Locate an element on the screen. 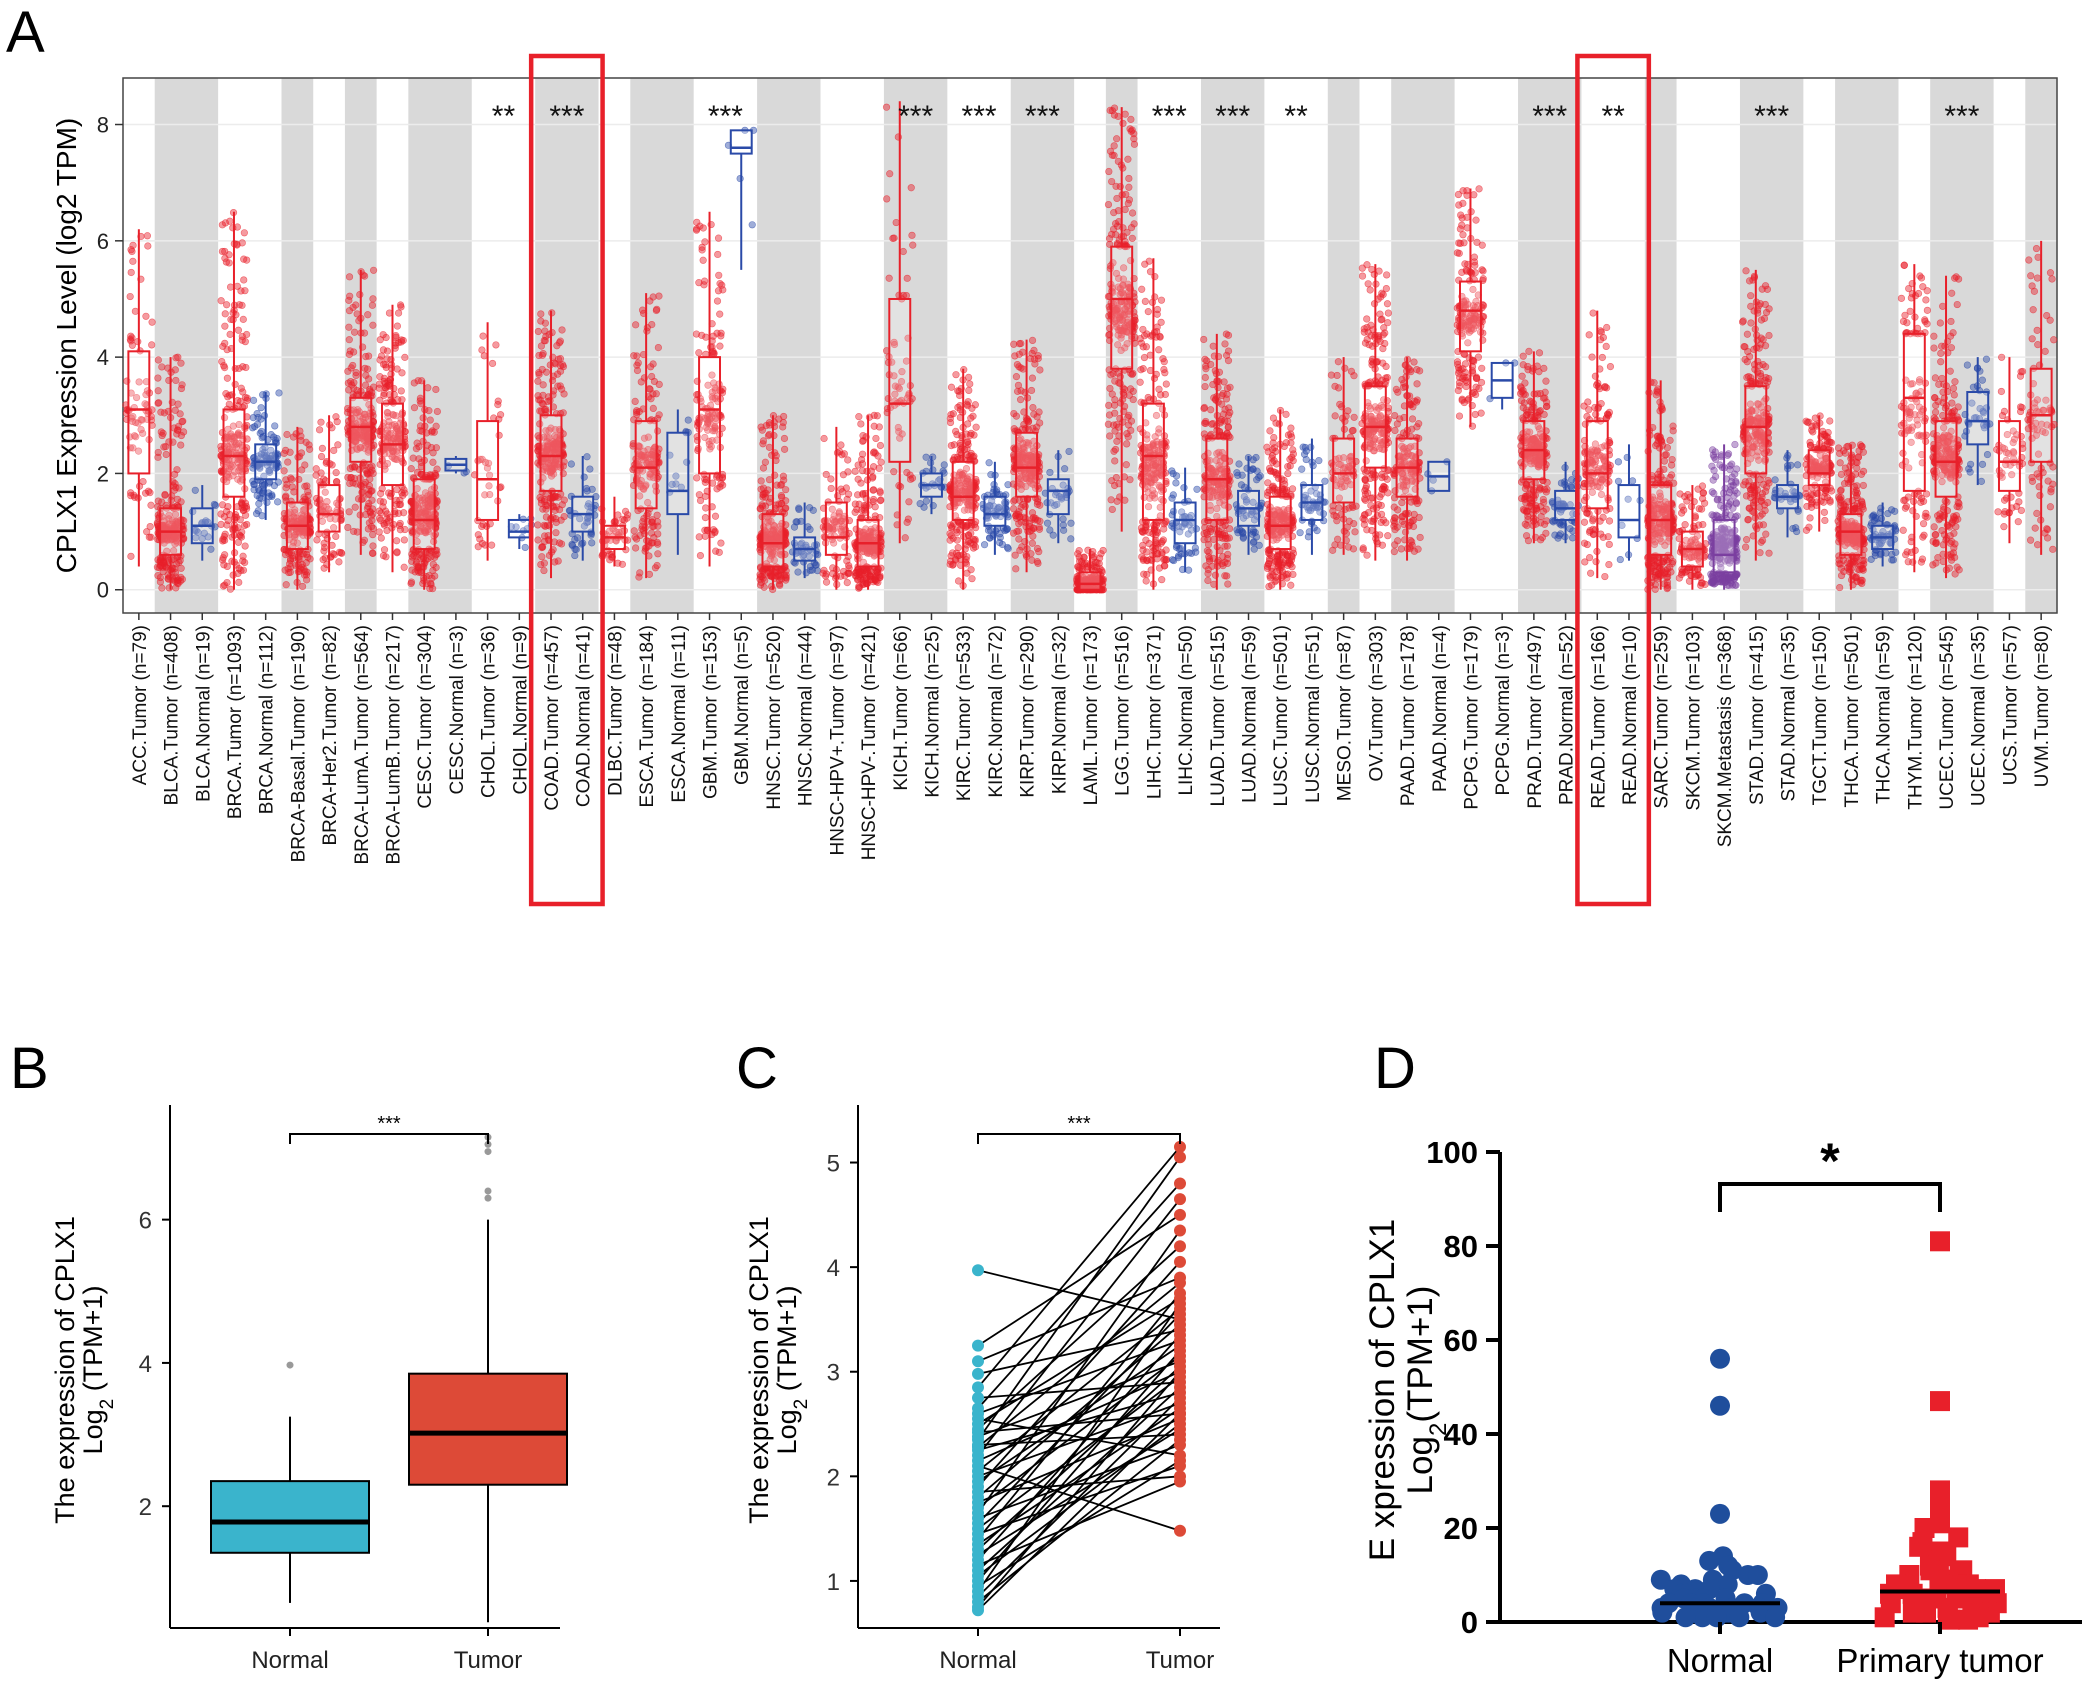 This screenshot has width=2093, height=1694. a-x-tick-label: CHOL.Tumor (n=36) is located at coordinates (489, 711).